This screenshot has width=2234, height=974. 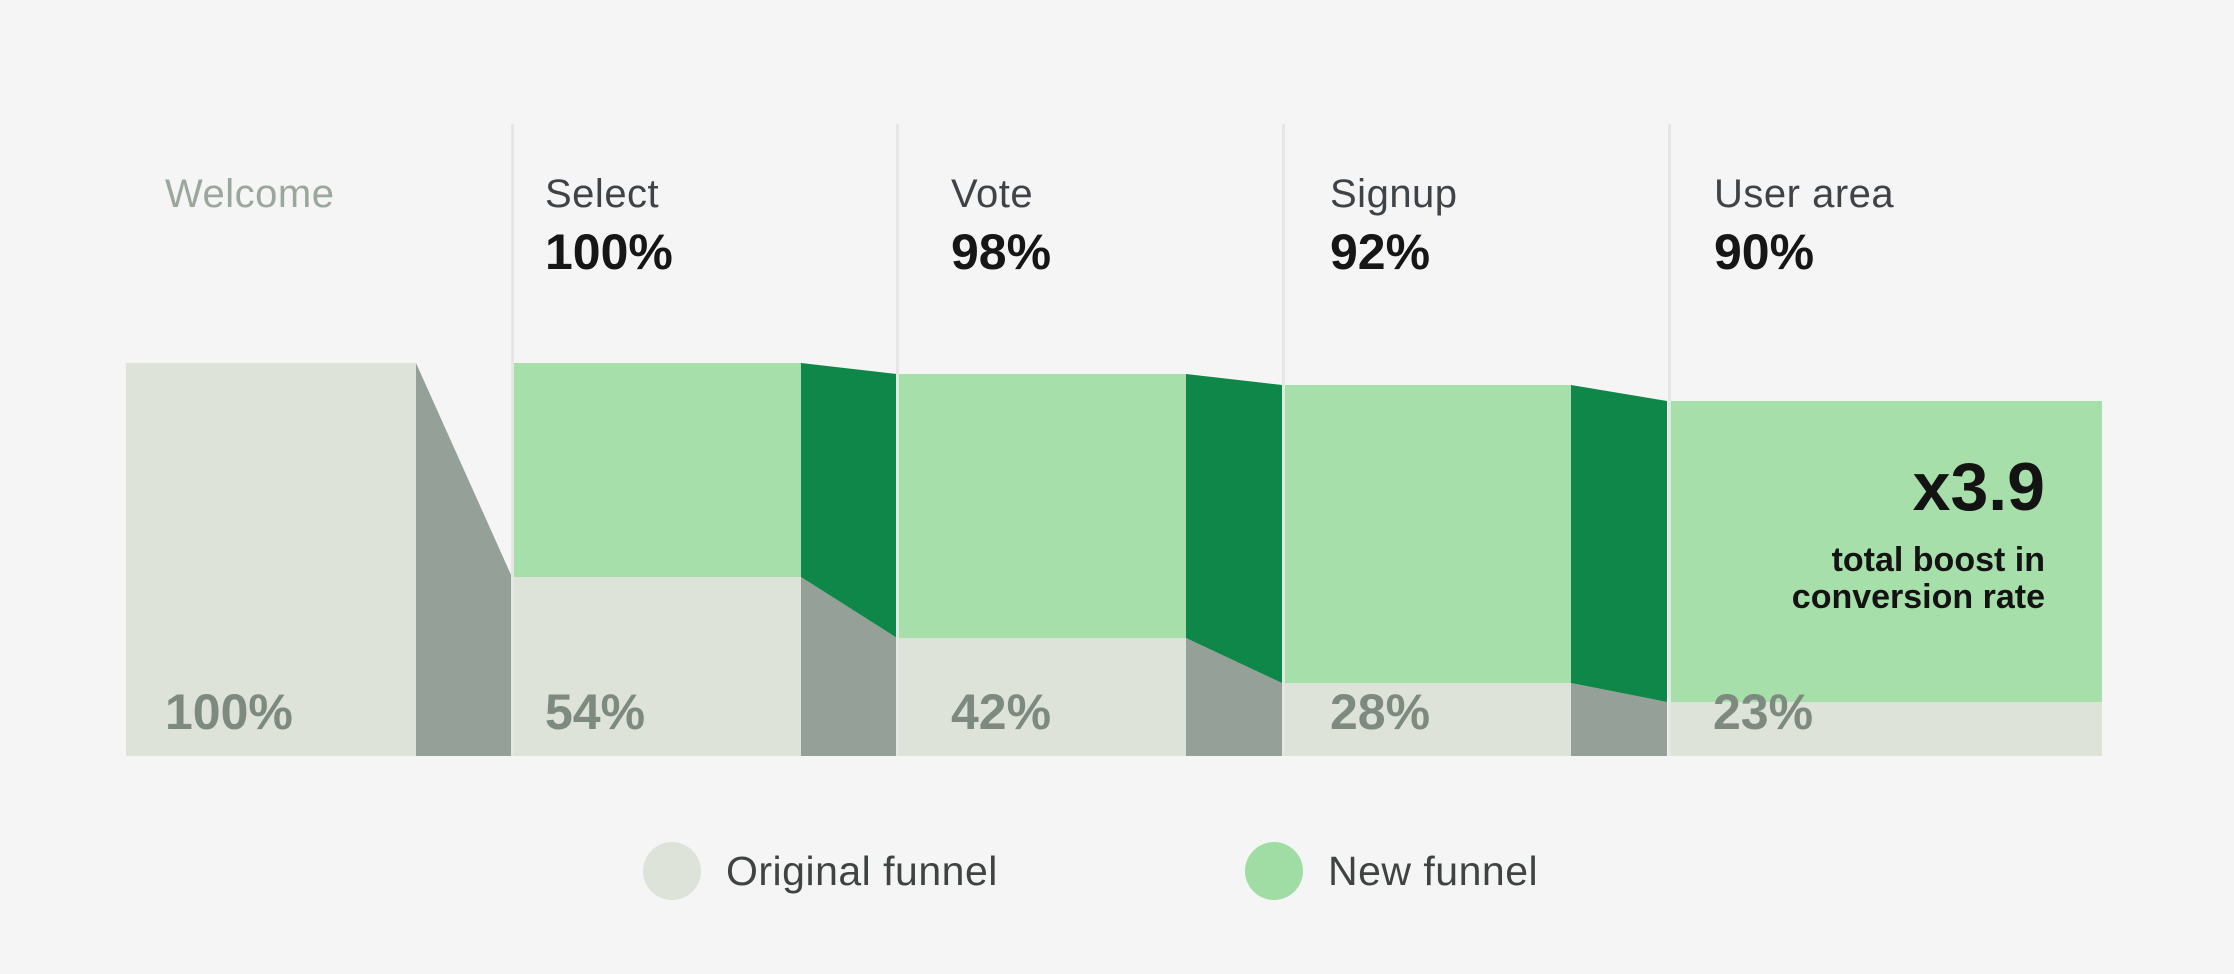 What do you see at coordinates (1764, 252) in the screenshot?
I see `new-pct-user-area: 90%` at bounding box center [1764, 252].